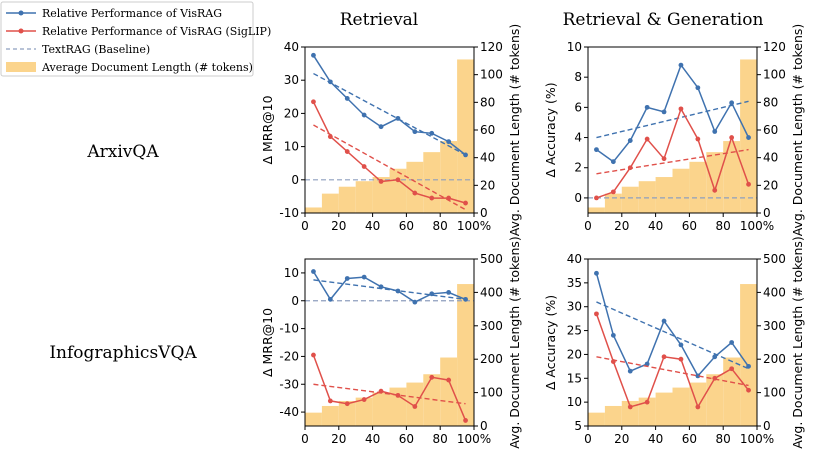 The width and height of the screenshot is (814, 452). I want to click on y2-tick-label: 300, so click(774, 326).